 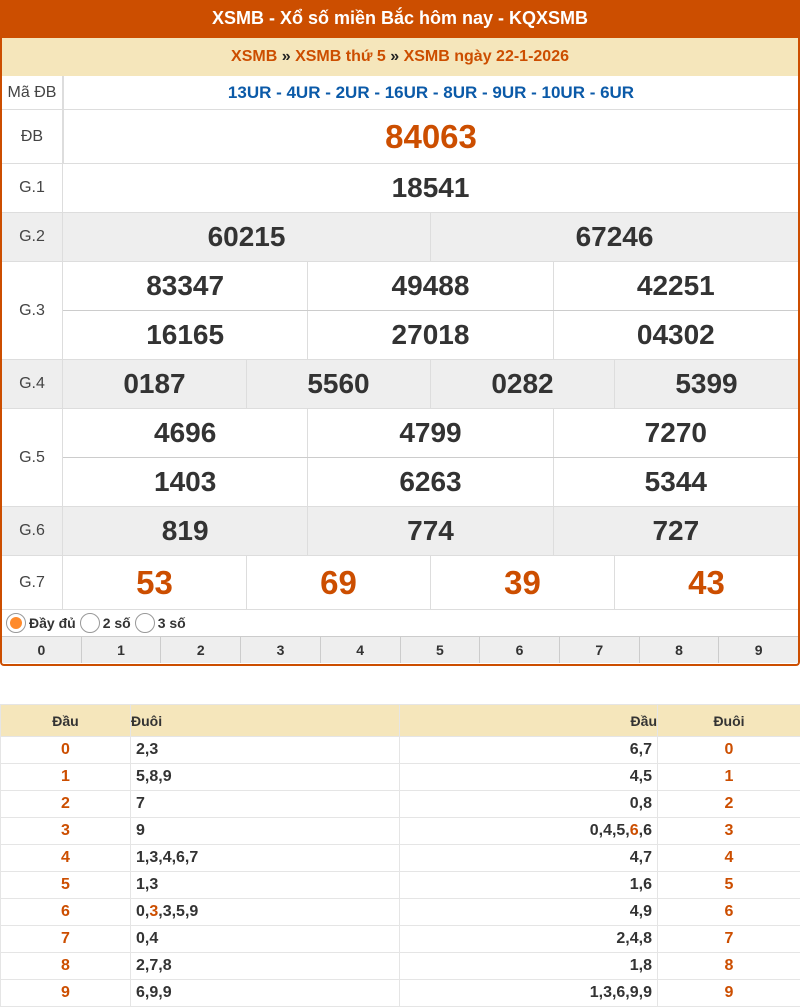 I want to click on loto-dau: 6, so click(x=66, y=912).